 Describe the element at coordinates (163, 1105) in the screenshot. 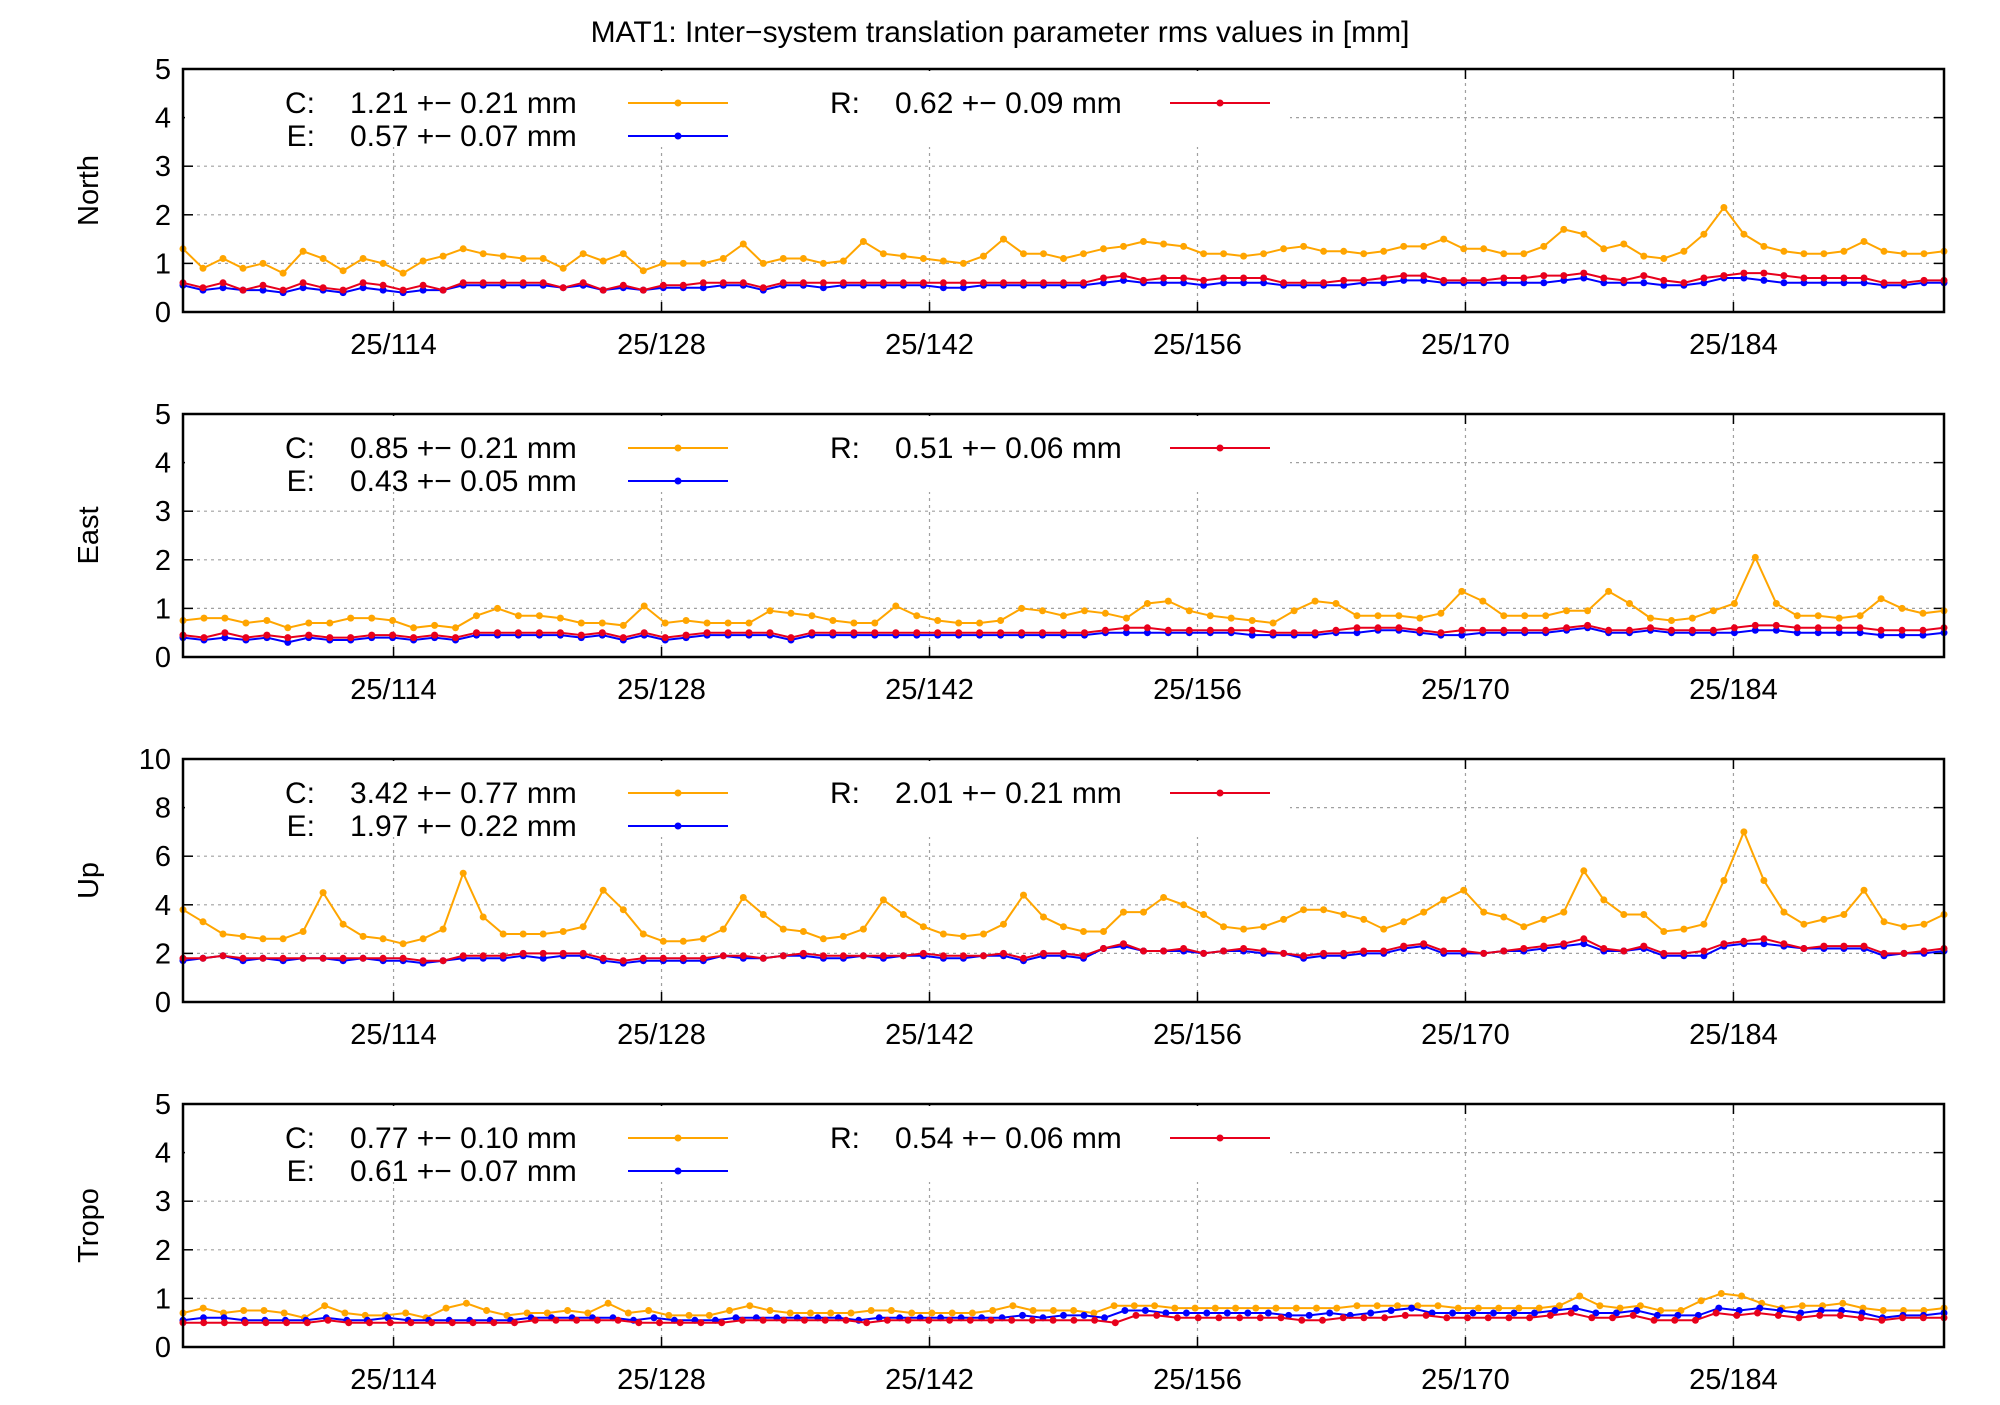

I see `y-tick-label: 5` at that location.